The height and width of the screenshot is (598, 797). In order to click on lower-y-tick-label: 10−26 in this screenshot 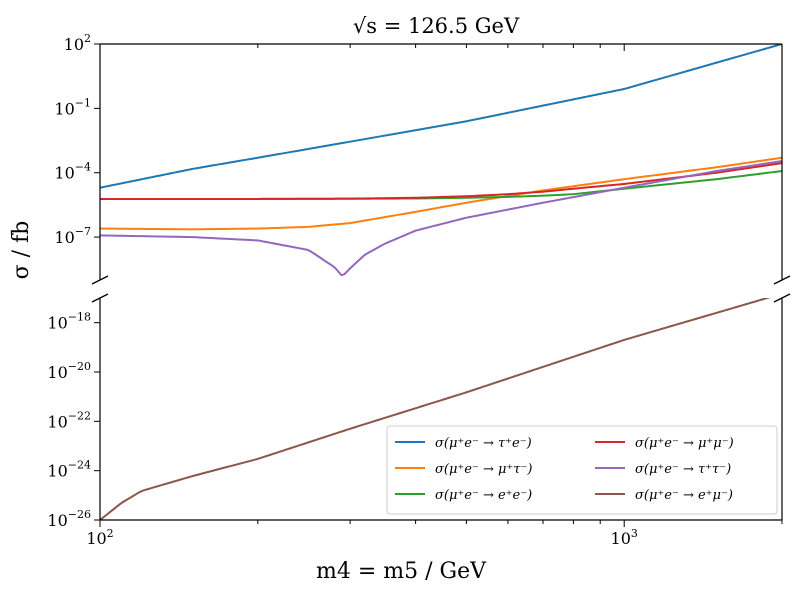, I will do `click(69, 519)`.